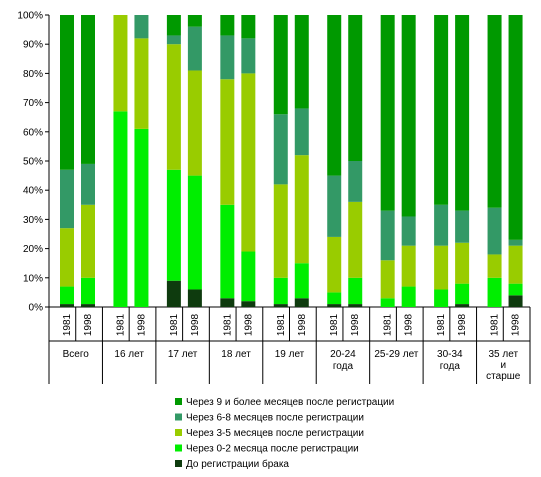  What do you see at coordinates (33, 278) in the screenshot?
I see `y-tick-label: 10%` at bounding box center [33, 278].